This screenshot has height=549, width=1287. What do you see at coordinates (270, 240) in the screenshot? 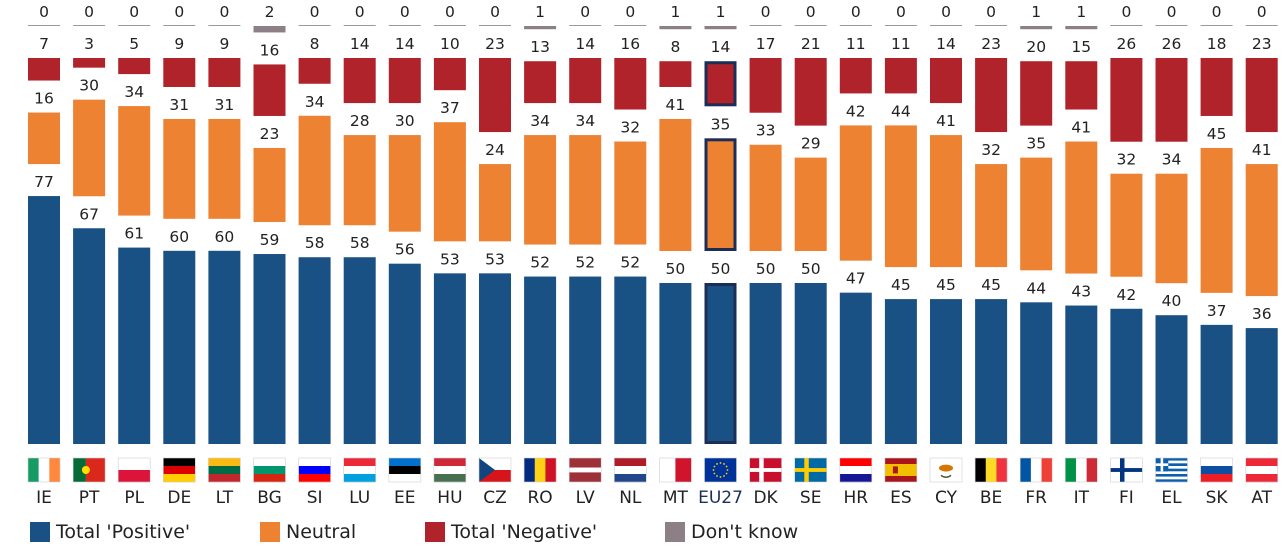
I see `data-label-positive: 59` at bounding box center [270, 240].